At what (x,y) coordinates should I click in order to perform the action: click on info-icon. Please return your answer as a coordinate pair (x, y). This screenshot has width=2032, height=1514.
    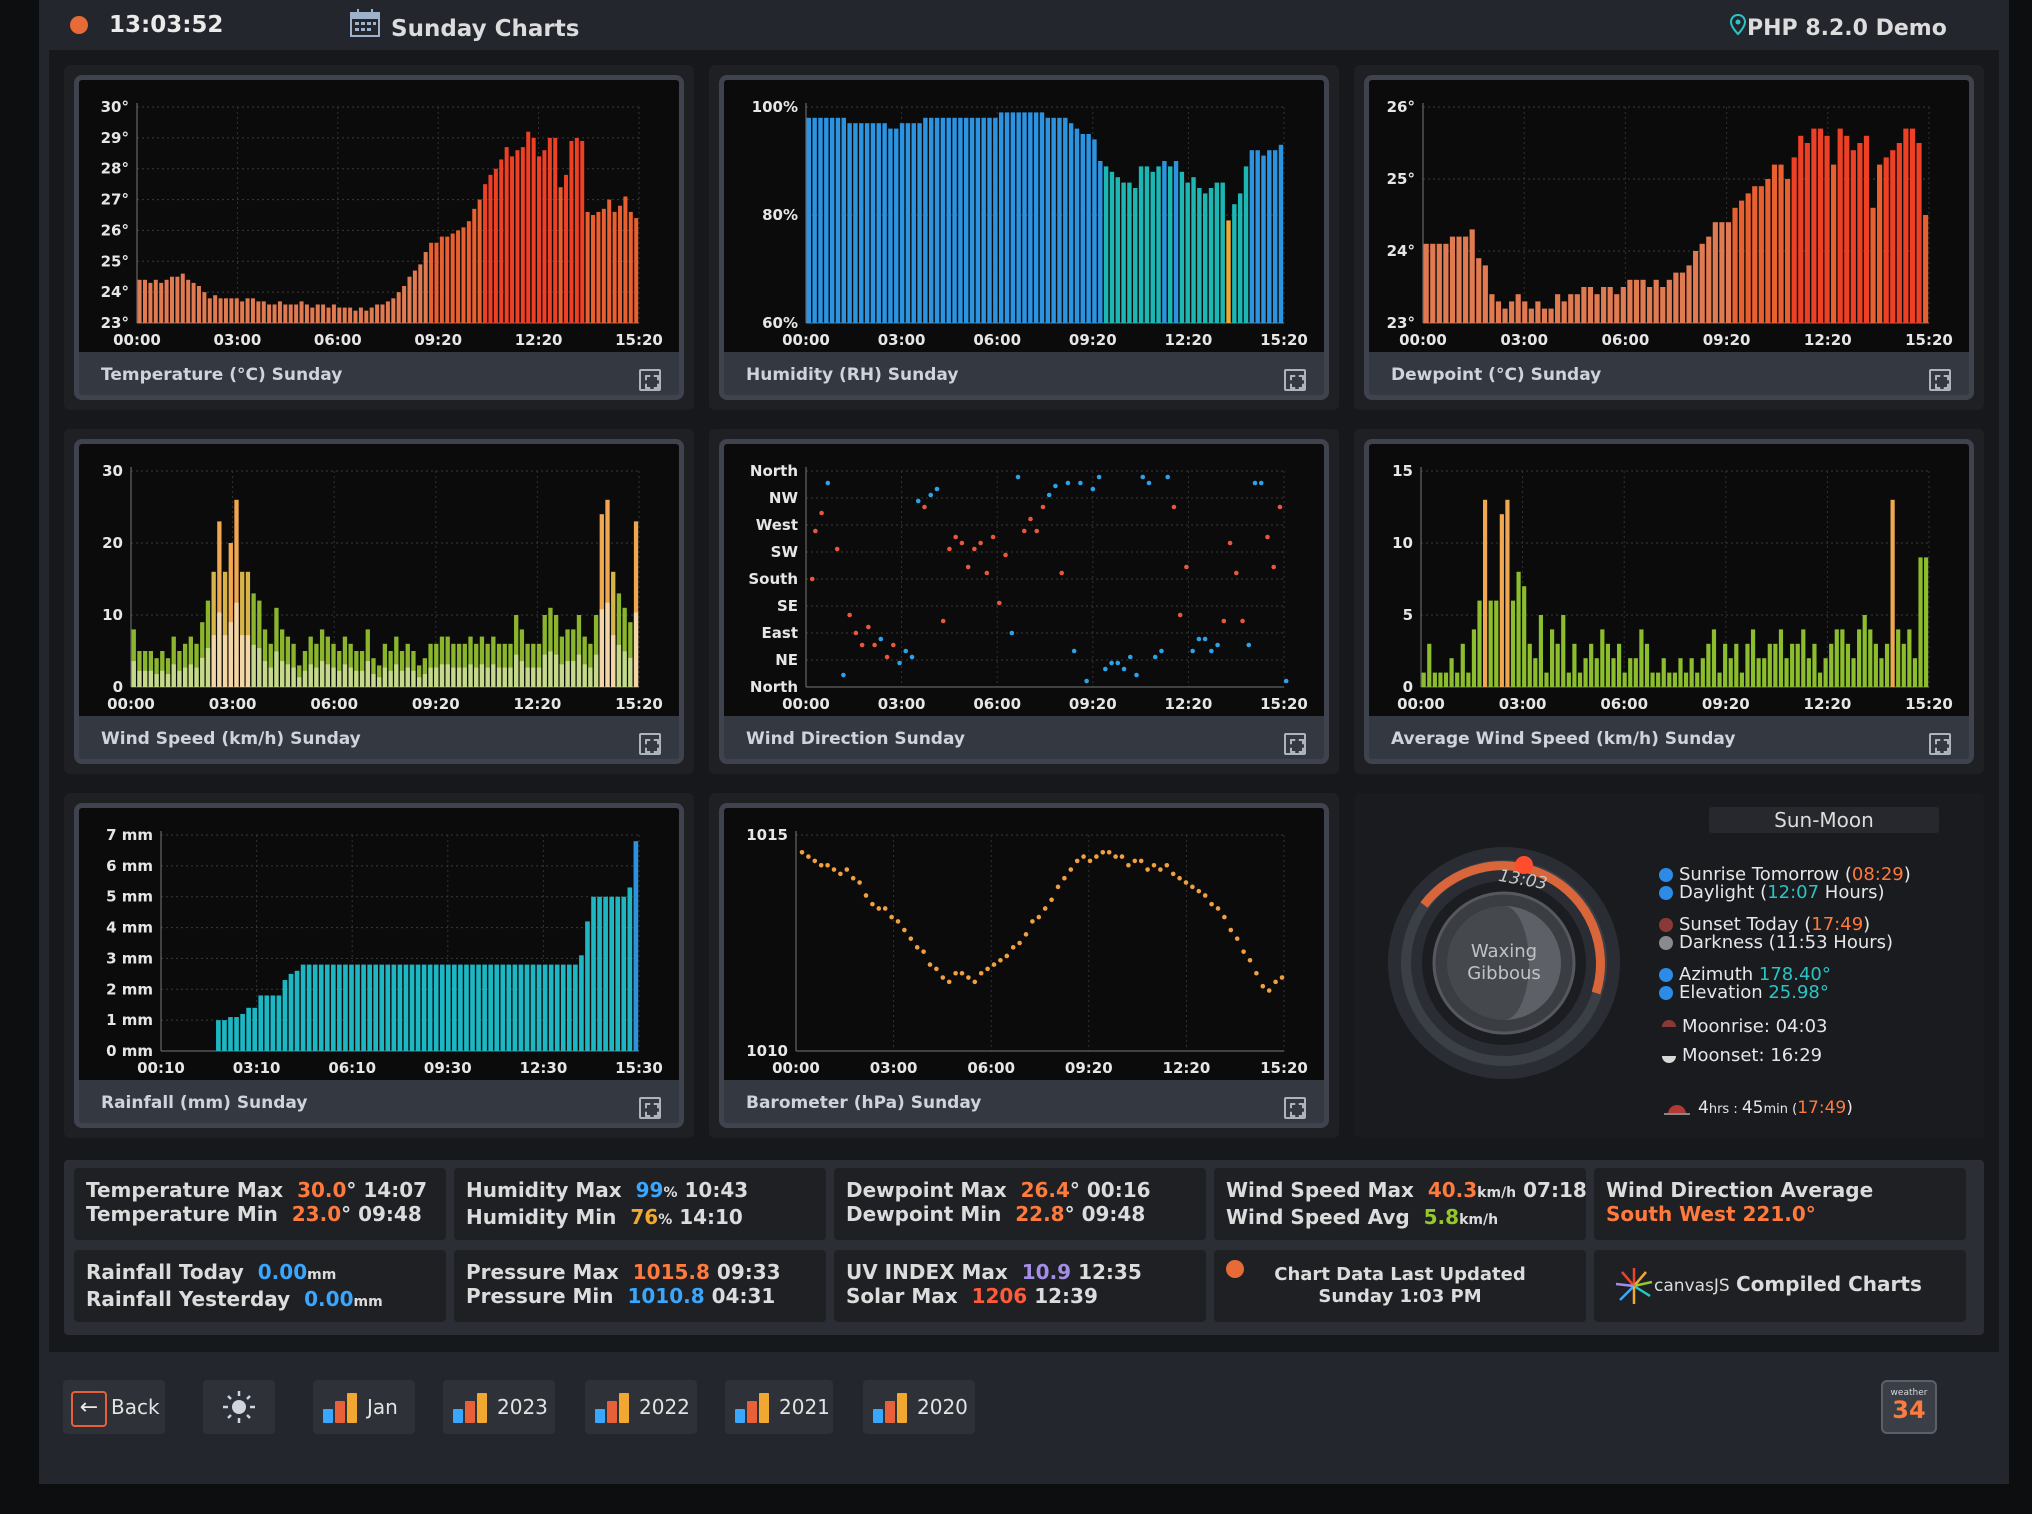
    Looking at the image, I should click on (79, 25).